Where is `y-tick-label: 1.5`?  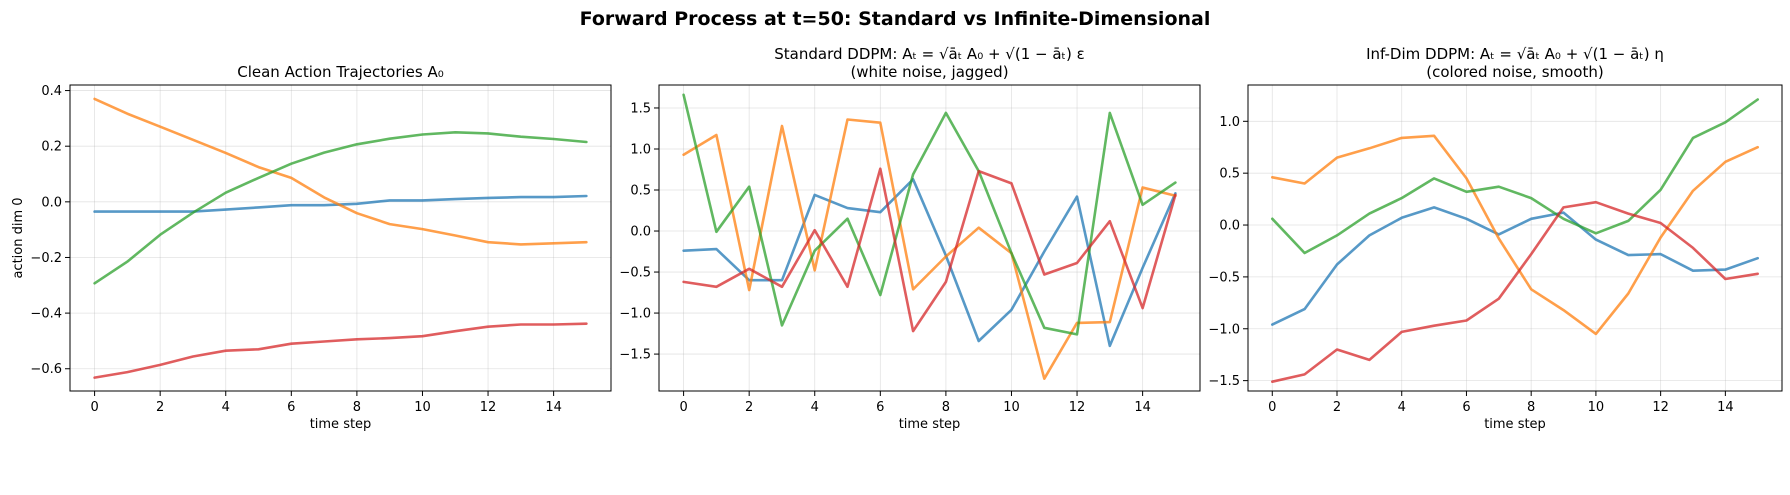 y-tick-label: 1.5 is located at coordinates (640, 108).